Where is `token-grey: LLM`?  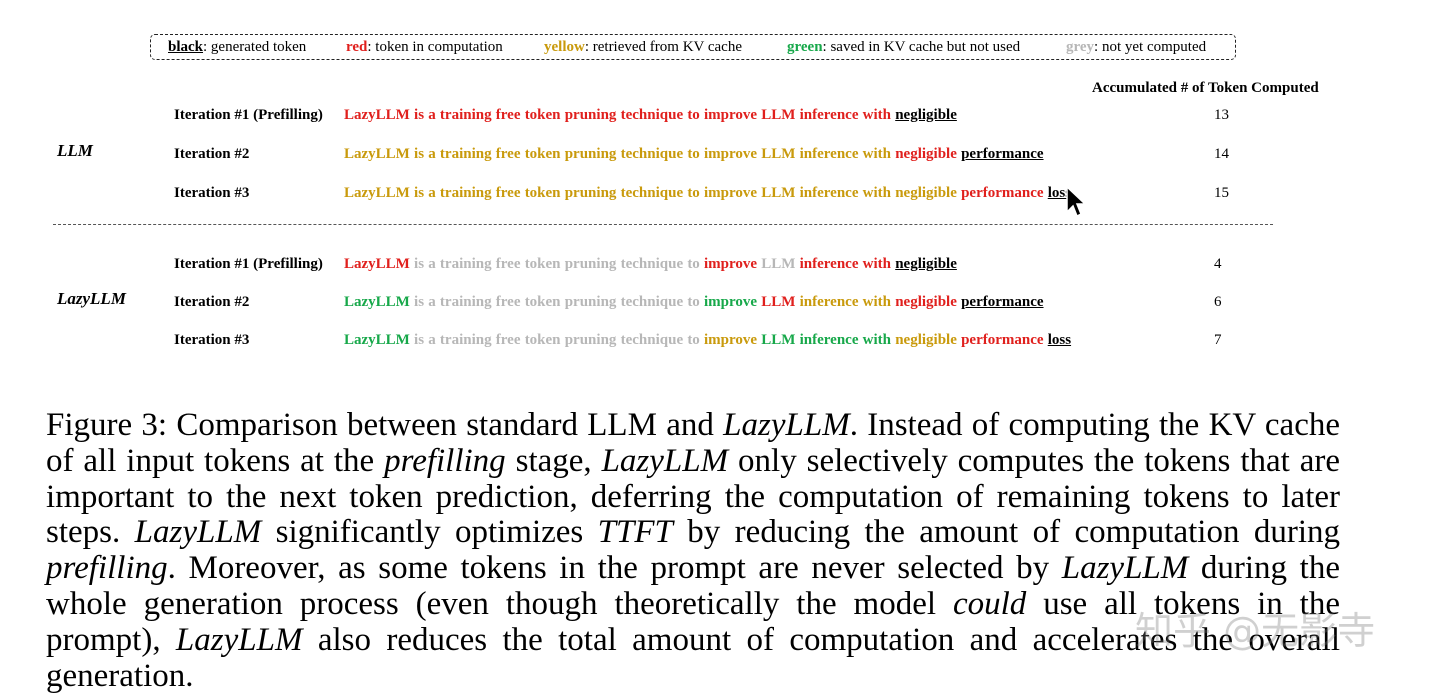
token-grey: LLM is located at coordinates (778, 264).